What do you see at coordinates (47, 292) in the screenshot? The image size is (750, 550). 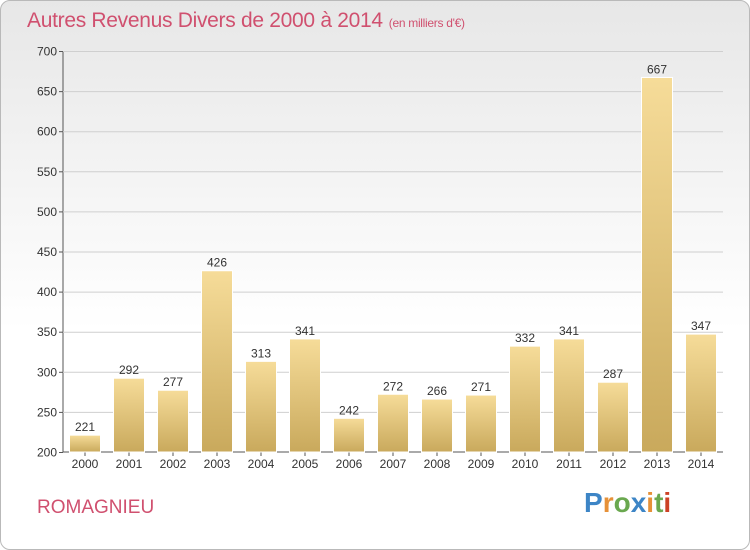 I see `y-tick-label: 400` at bounding box center [47, 292].